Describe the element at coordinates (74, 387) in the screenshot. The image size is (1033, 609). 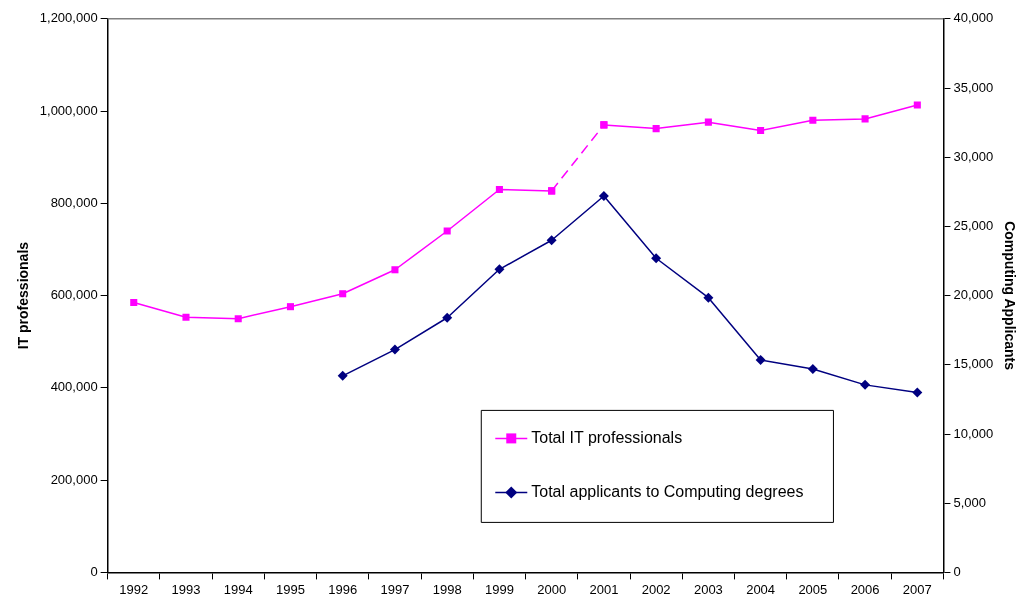
I see `y-tick-label: 400,000` at that location.